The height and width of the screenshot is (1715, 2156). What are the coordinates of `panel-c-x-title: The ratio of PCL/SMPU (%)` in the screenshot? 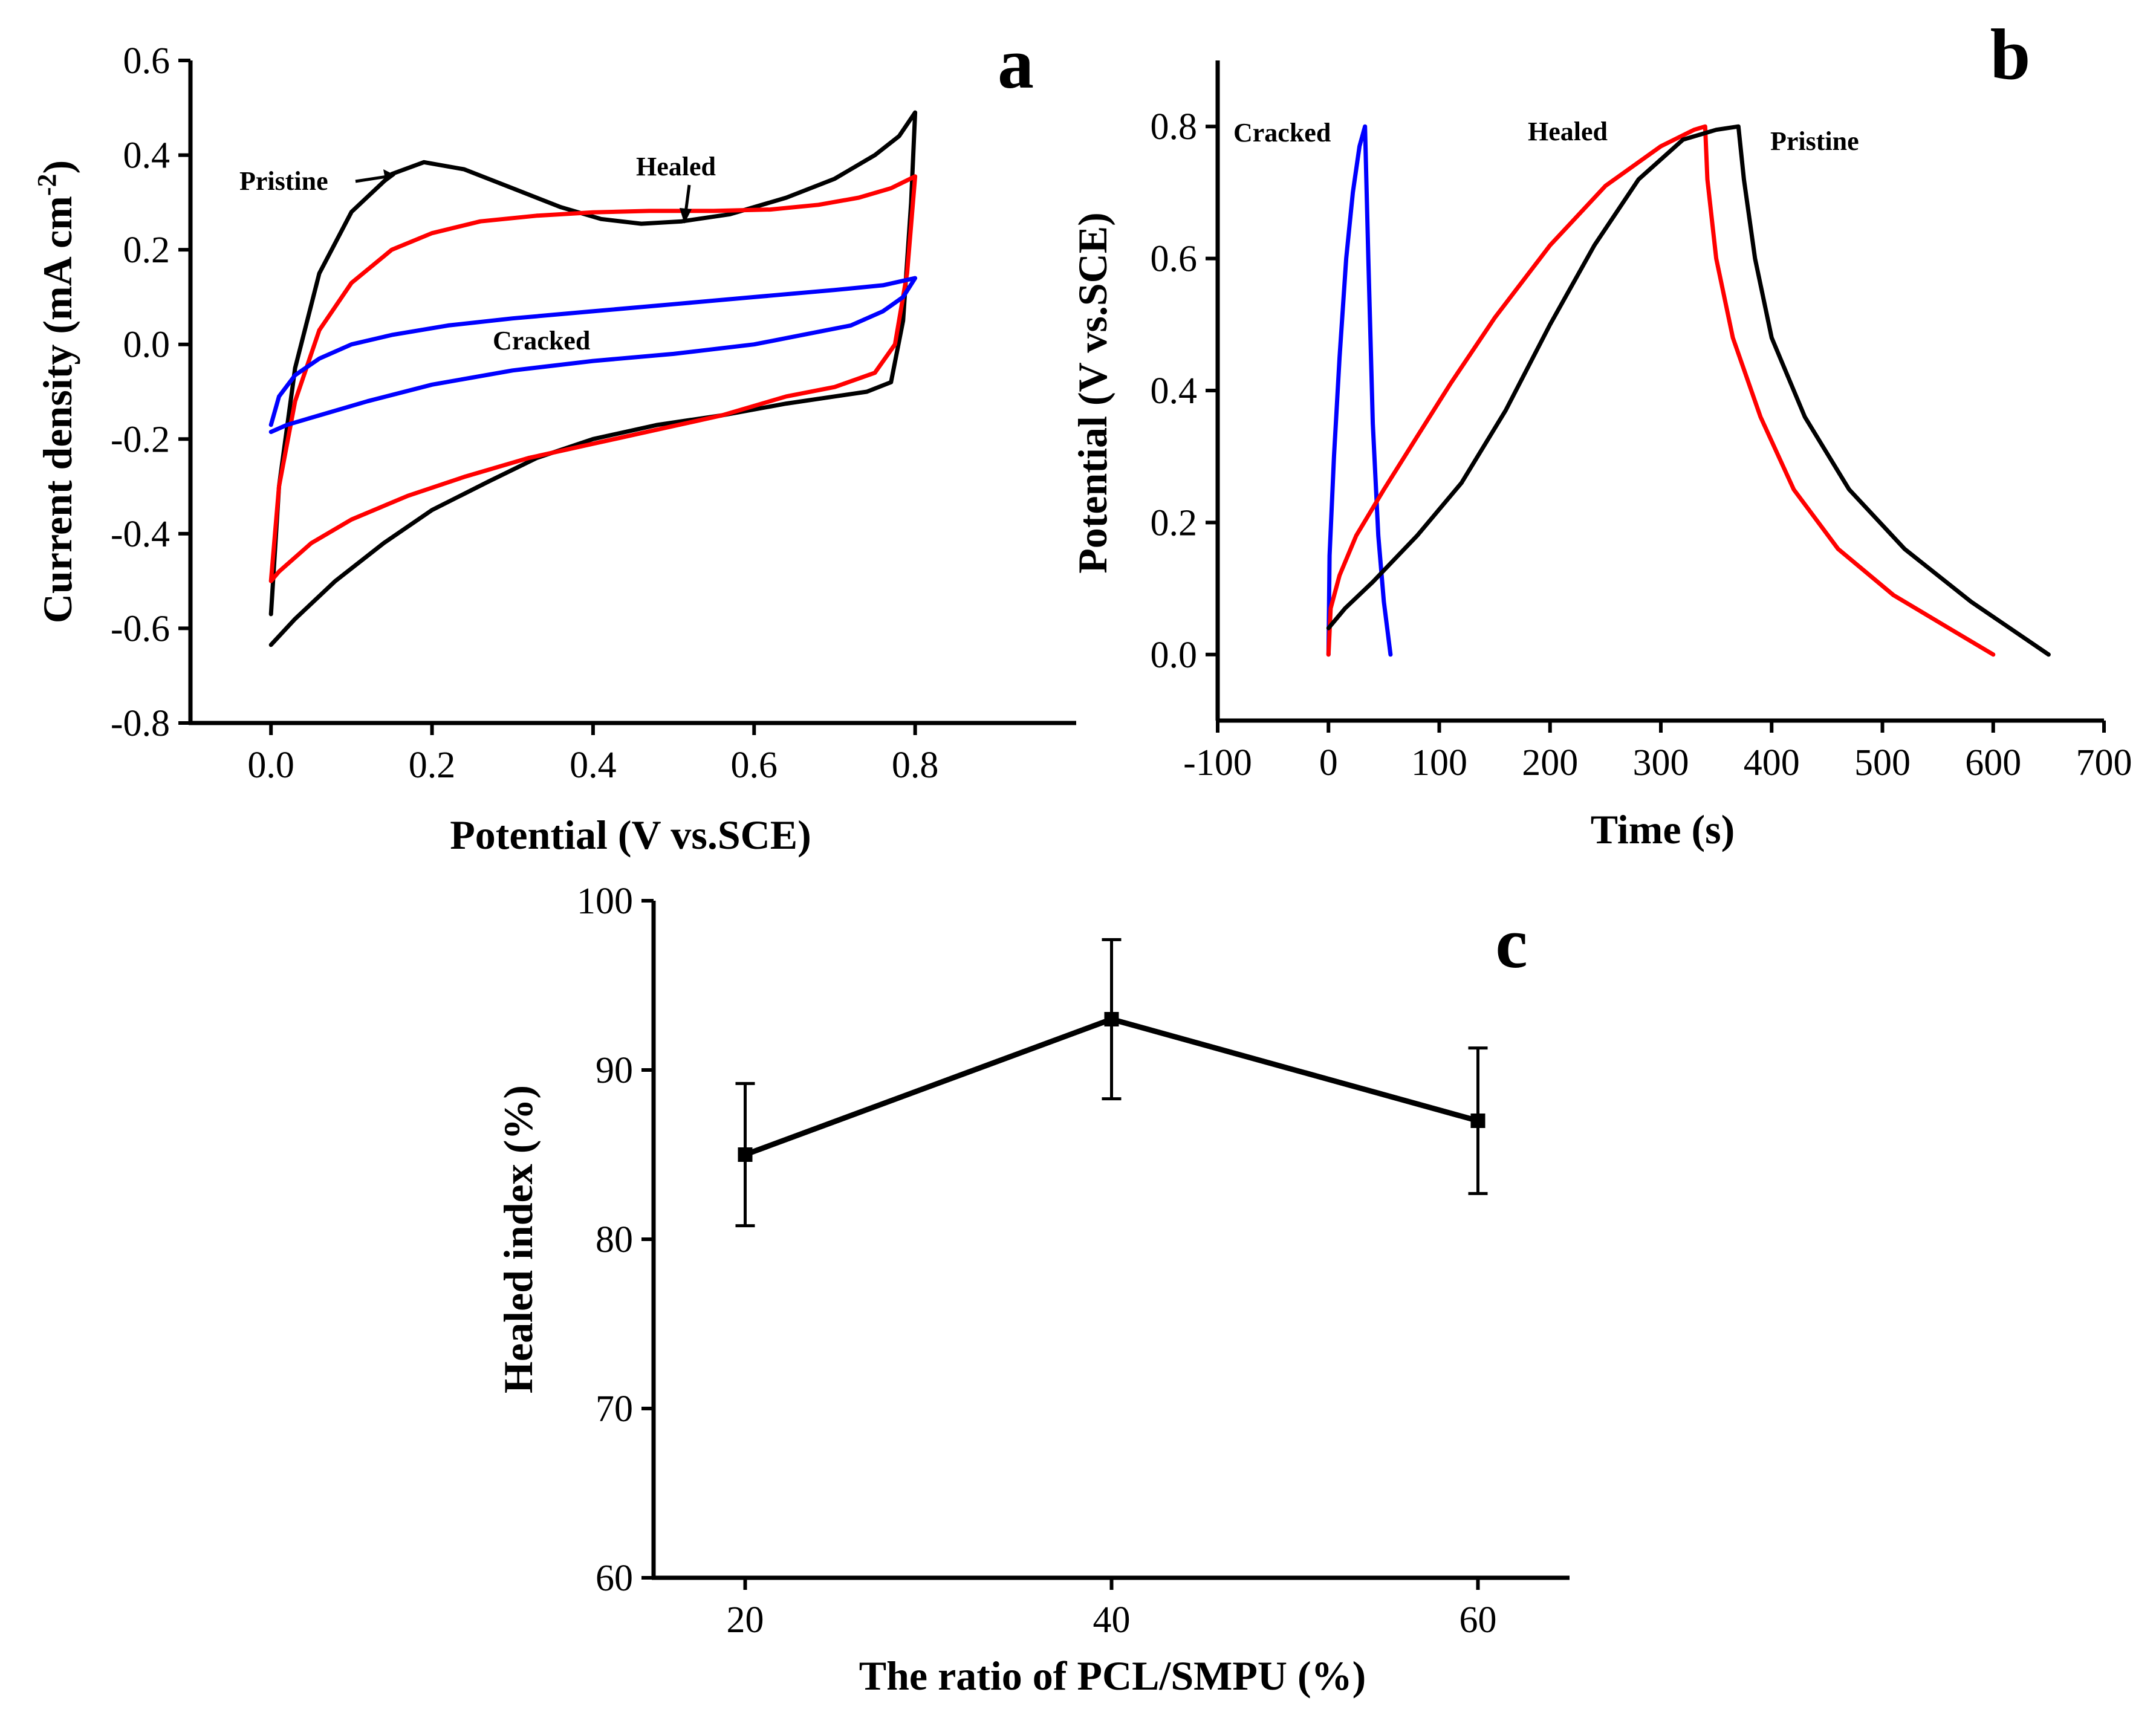 It's located at (1112, 1676).